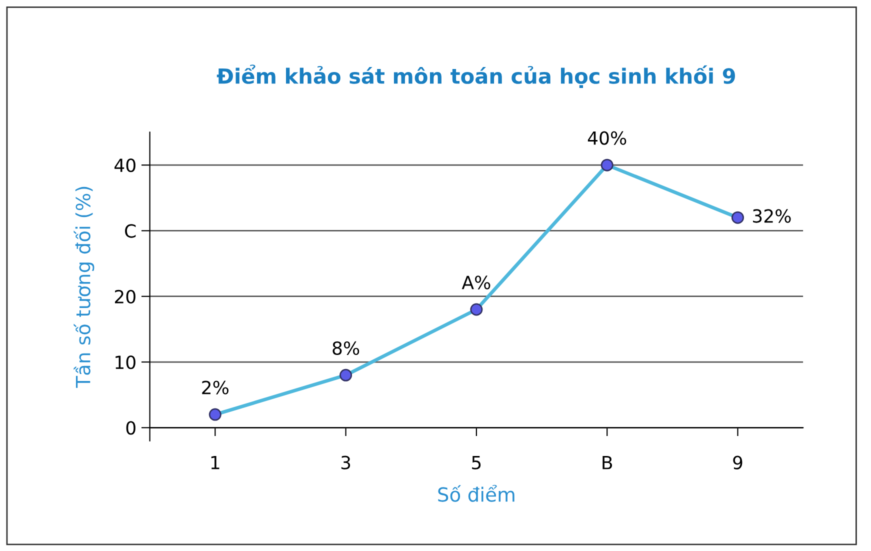 Image resolution: width=871 pixels, height=551 pixels. What do you see at coordinates (215, 463) in the screenshot?
I see `x-tick-label: 1` at bounding box center [215, 463].